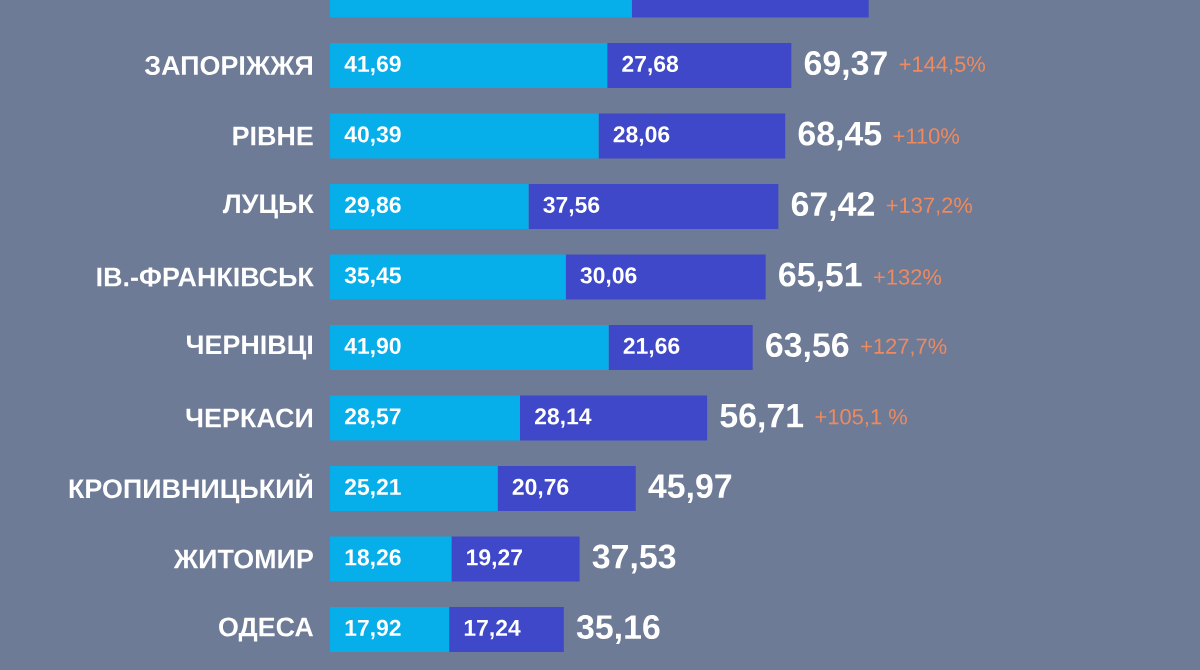 This screenshot has width=1200, height=670. What do you see at coordinates (929, 206) in the screenshot?
I see `text: +137,2%` at bounding box center [929, 206].